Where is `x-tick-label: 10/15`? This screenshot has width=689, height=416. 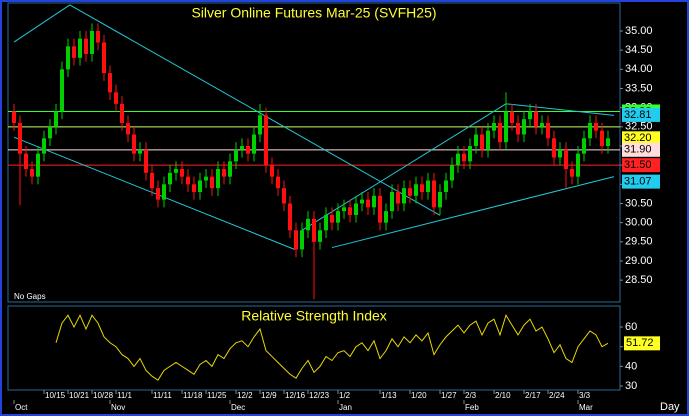 x-tick-label: 10/15 is located at coordinates (55, 395).